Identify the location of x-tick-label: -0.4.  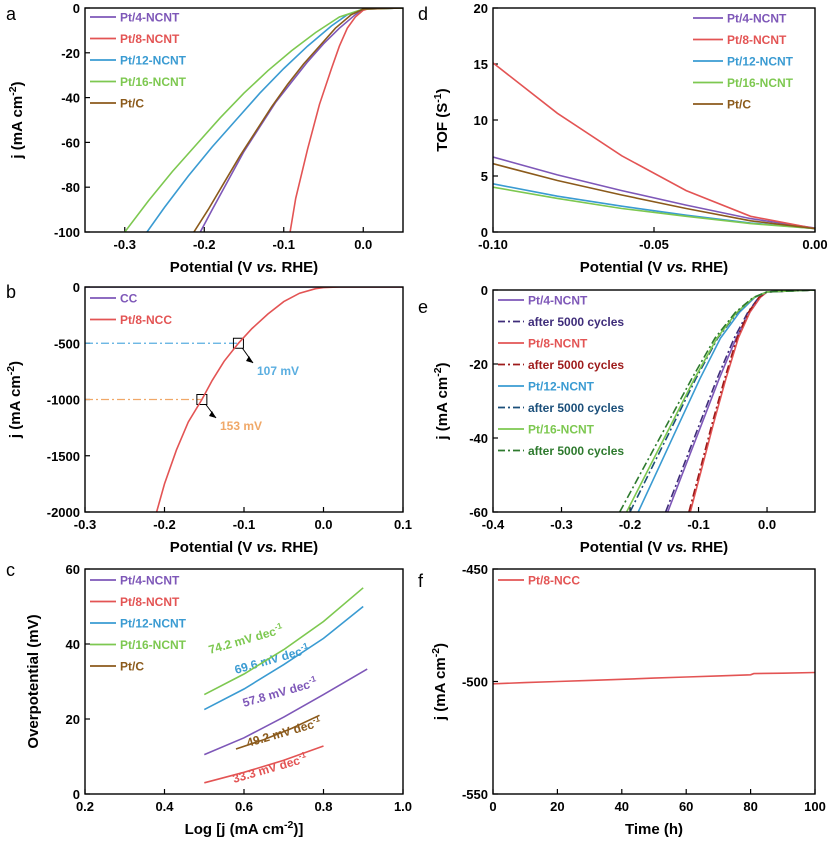
(493, 524).